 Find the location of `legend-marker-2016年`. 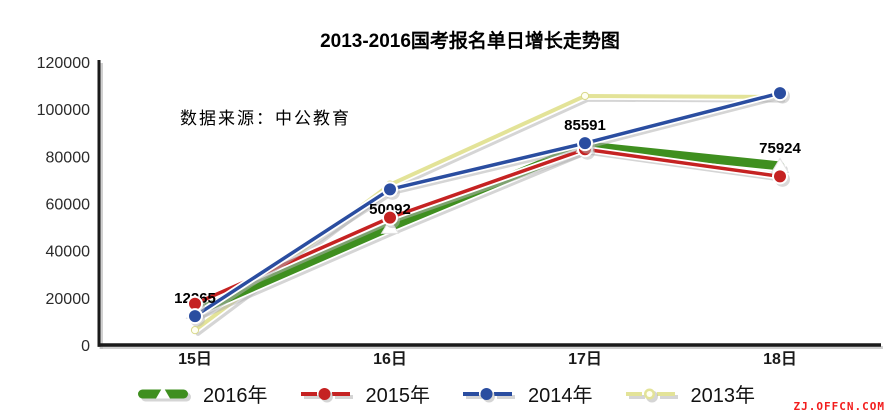

legend-marker-2016年 is located at coordinates (164, 393).